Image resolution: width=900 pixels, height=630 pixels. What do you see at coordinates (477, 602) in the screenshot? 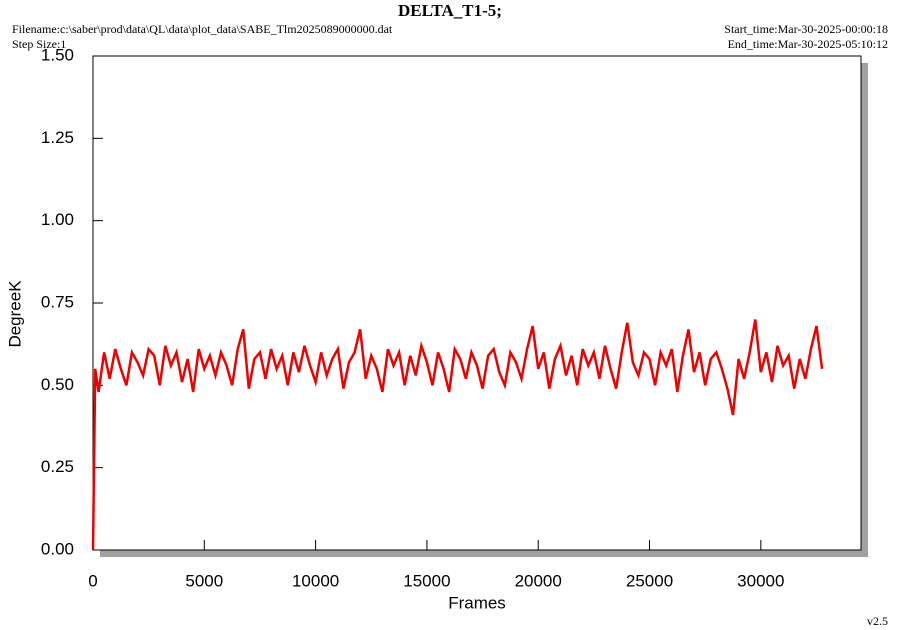
I see `x-axis-label: Frames` at bounding box center [477, 602].